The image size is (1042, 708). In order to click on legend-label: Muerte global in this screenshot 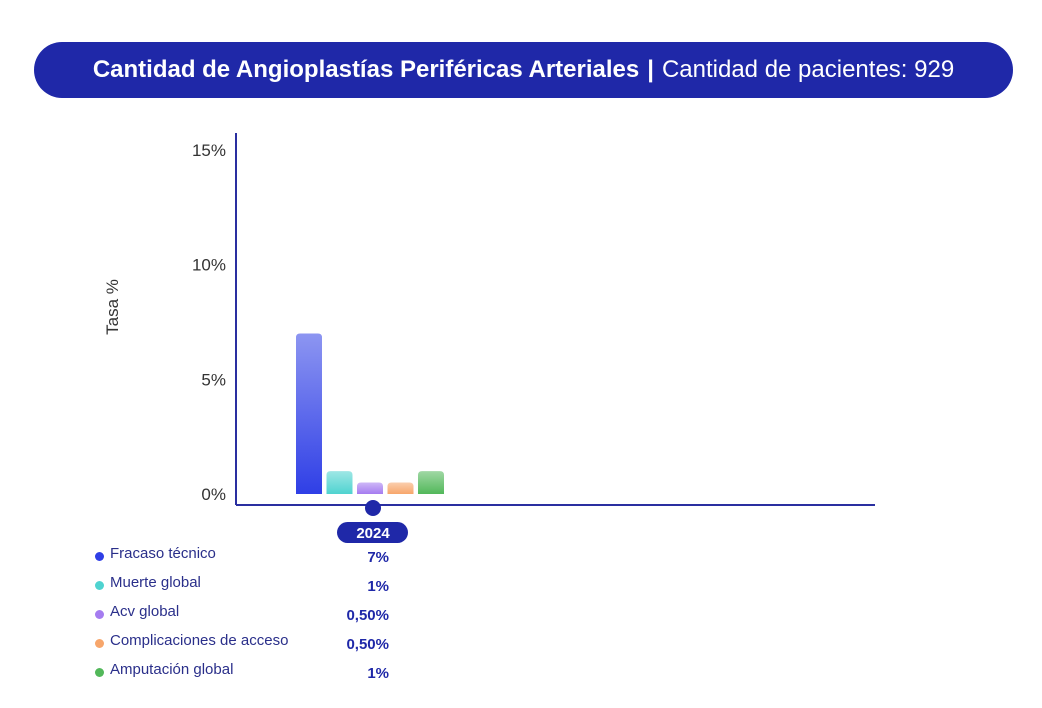, I will do `click(155, 582)`.